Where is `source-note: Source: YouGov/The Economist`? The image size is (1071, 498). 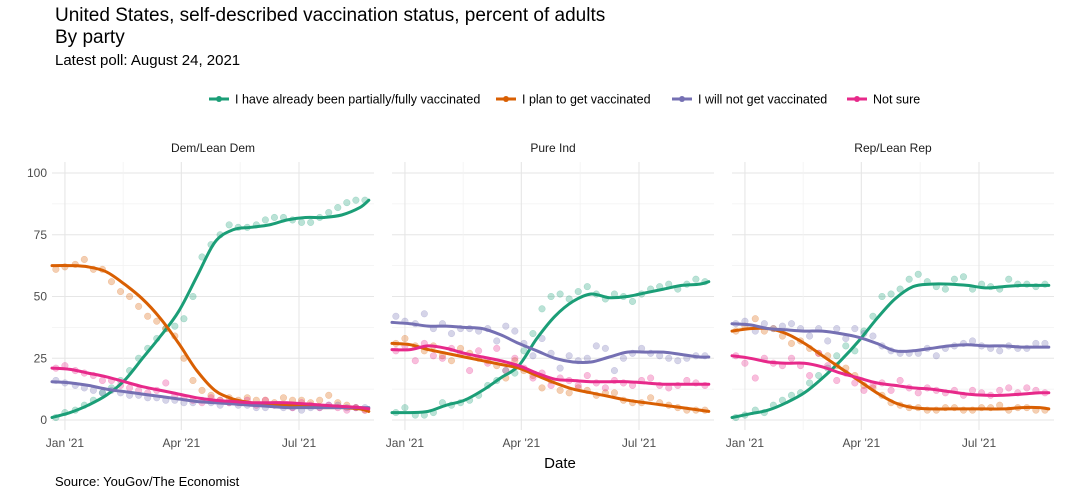 source-note: Source: YouGov/The Economist is located at coordinates (147, 481).